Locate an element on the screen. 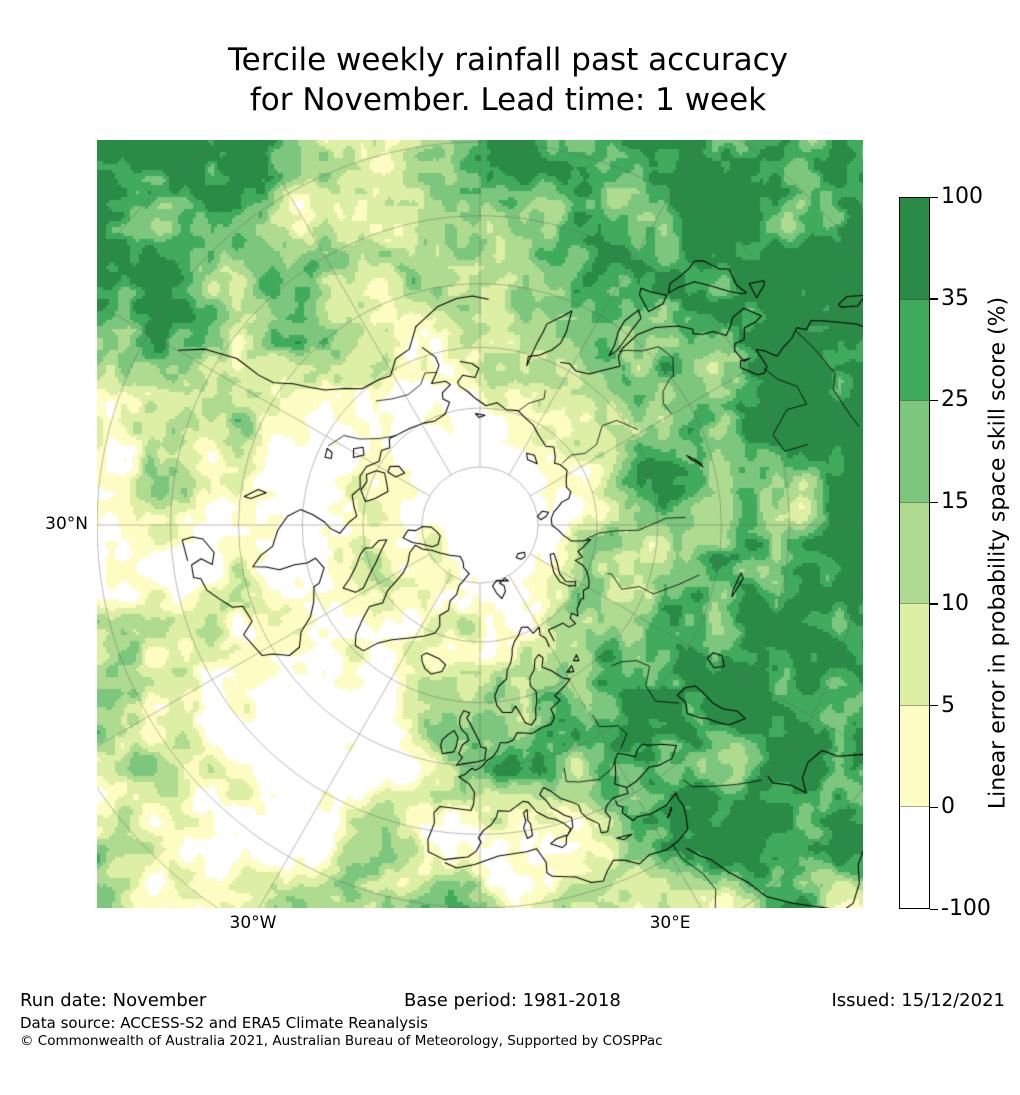  colorbar-tick-label: 35 is located at coordinates (955, 298).